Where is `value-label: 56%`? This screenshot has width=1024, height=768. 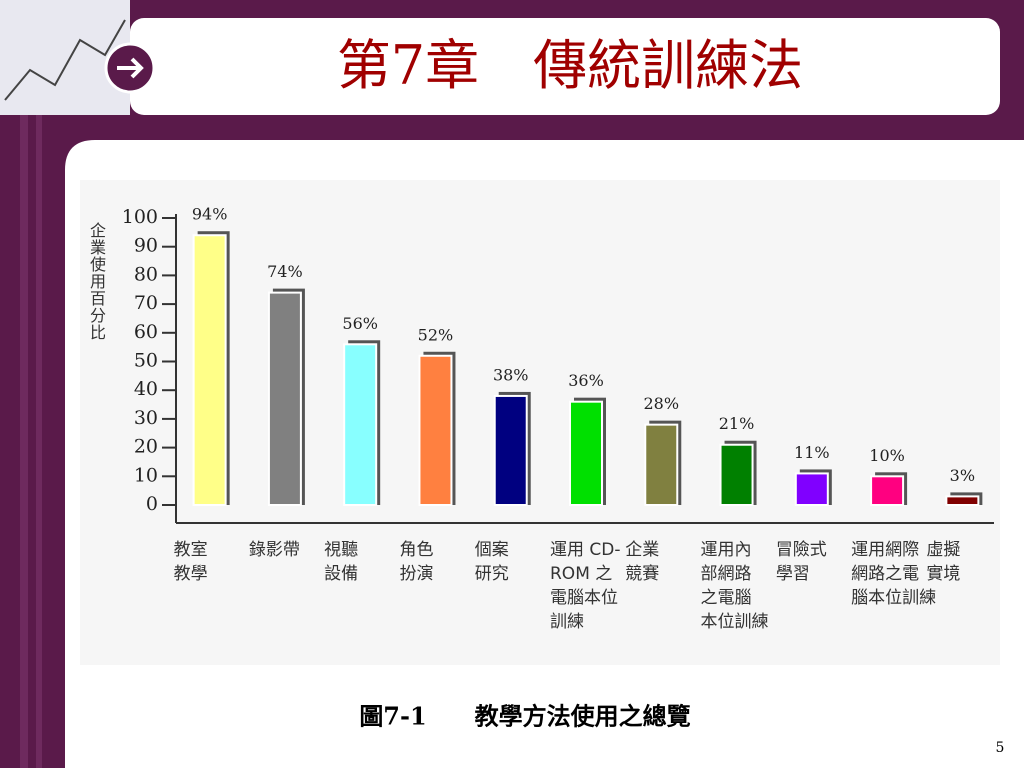 value-label: 56% is located at coordinates (360, 323).